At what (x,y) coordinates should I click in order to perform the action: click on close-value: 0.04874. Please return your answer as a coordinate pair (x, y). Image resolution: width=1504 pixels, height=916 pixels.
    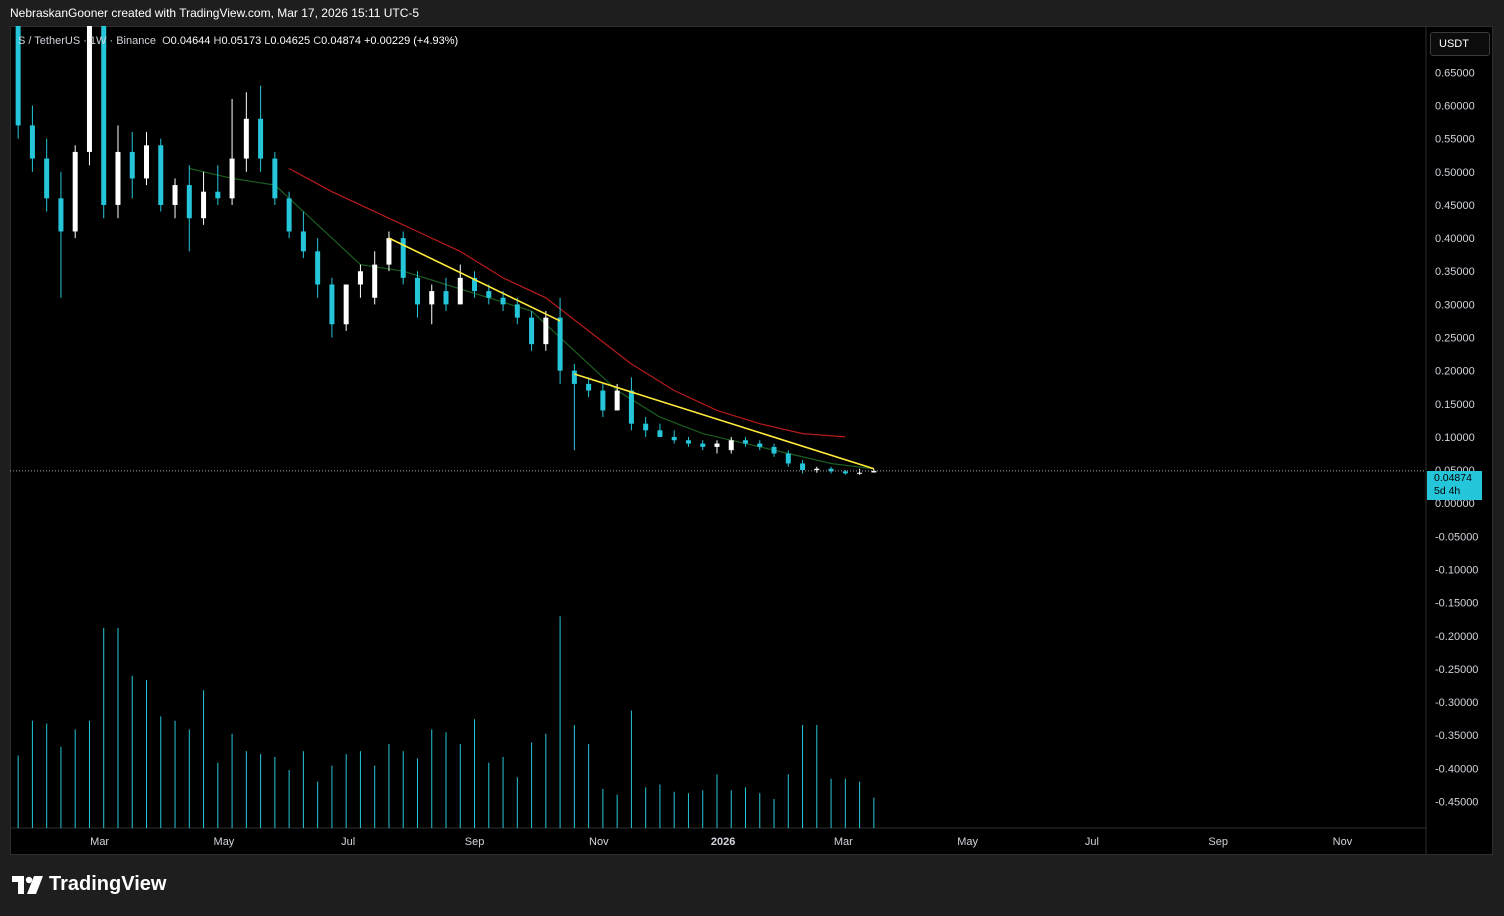
    Looking at the image, I should click on (341, 41).